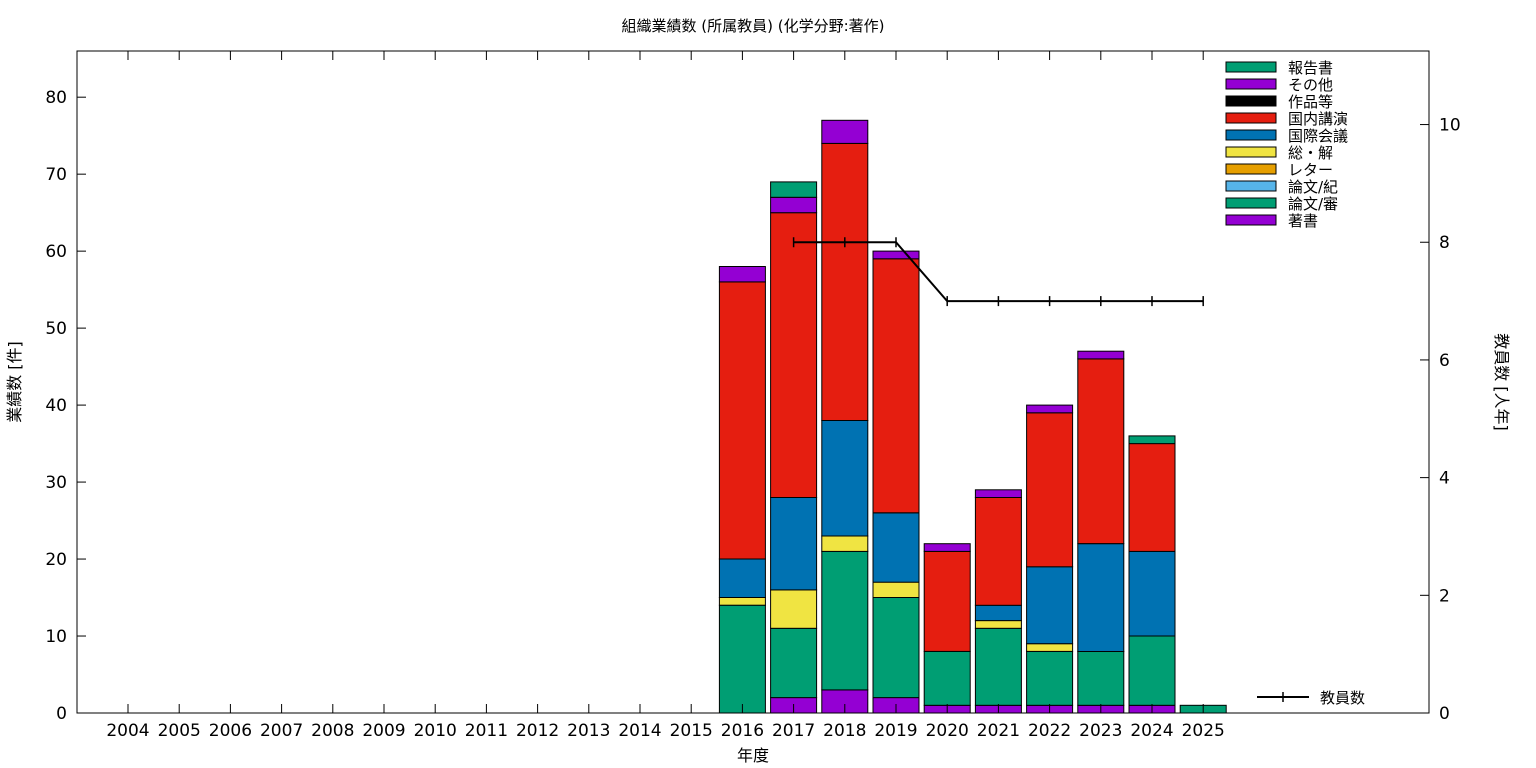 This screenshot has height=768, width=1536. I want to click on x-tick-label: 2006, so click(230, 731).